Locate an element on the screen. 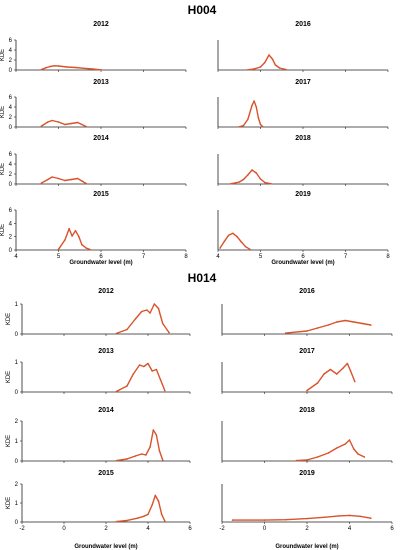  section-title: H014 is located at coordinates (202, 278).